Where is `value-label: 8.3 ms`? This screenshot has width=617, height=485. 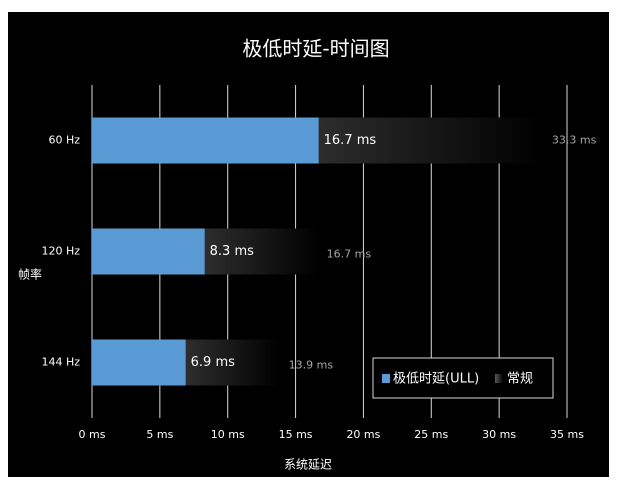
value-label: 8.3 ms is located at coordinates (232, 251).